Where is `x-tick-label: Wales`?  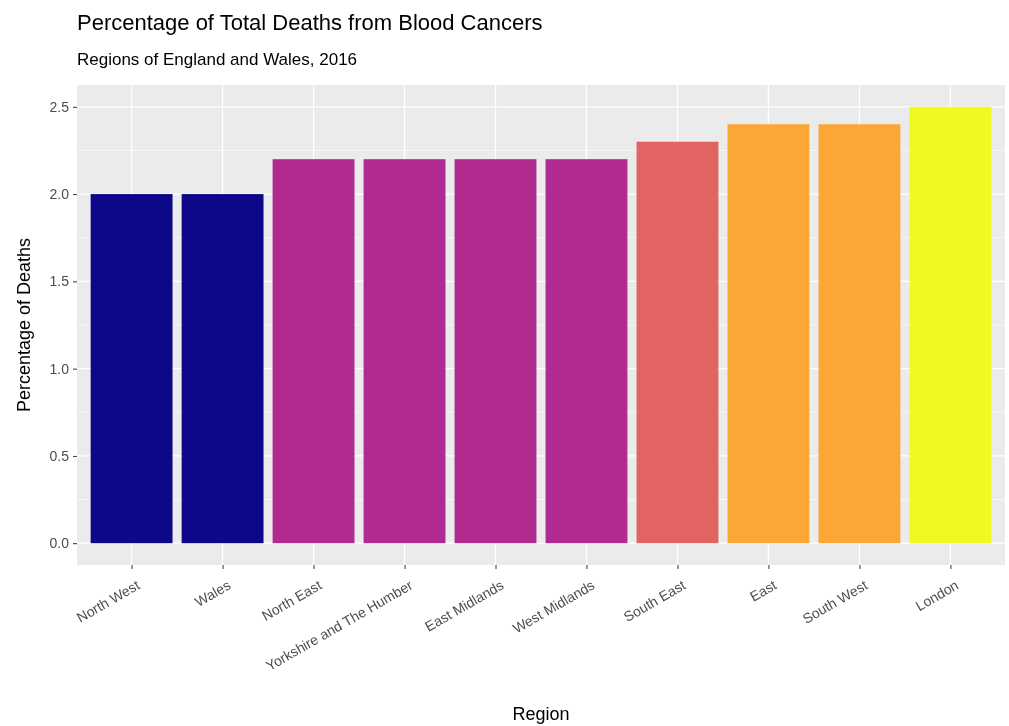 x-tick-label: Wales is located at coordinates (213, 593).